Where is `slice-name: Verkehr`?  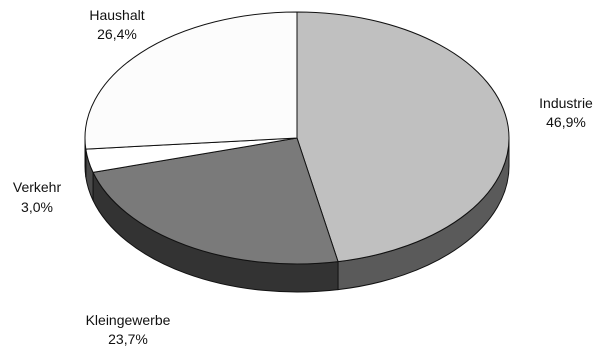
slice-name: Verkehr is located at coordinates (37, 187).